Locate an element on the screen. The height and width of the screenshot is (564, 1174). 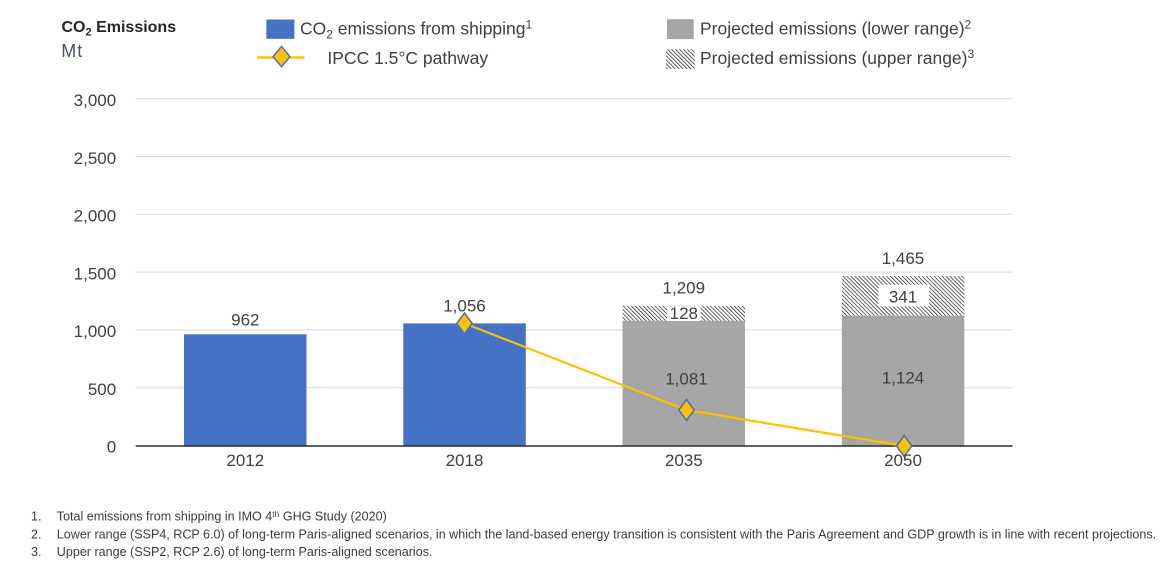
svg-text:Projected emissions (upper ran: Projected emissions (upper range)3 is located at coordinates (837, 57).